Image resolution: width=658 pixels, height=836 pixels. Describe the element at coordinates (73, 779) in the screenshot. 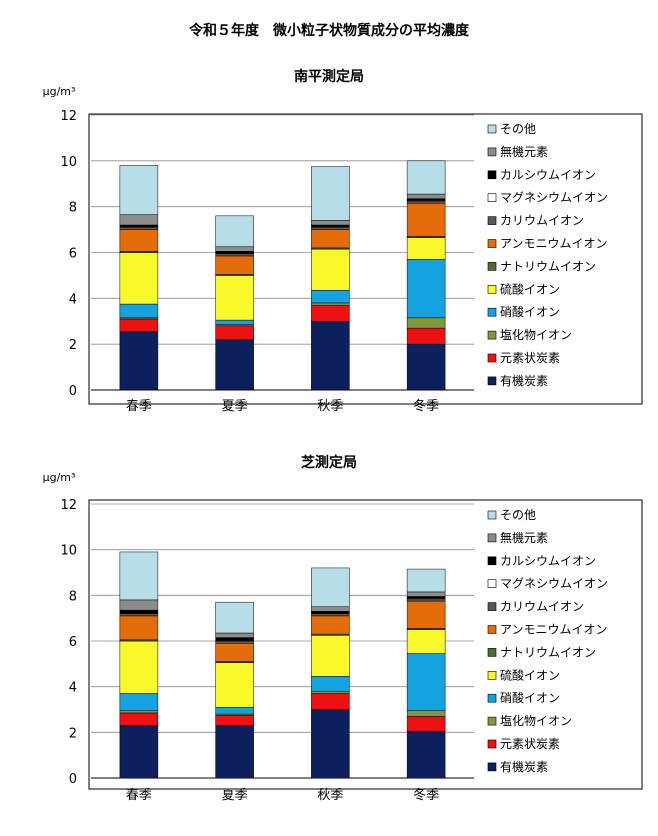

I see `y-tick-label: 0` at that location.